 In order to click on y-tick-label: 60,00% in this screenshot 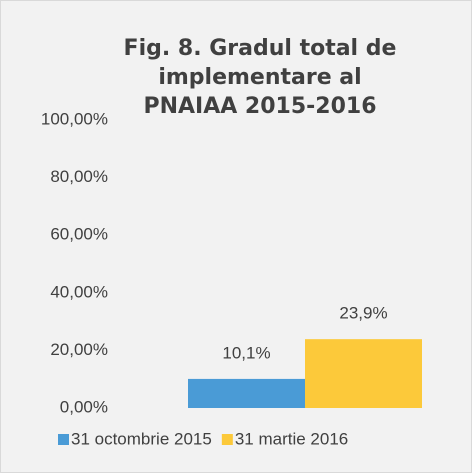, I will do `click(79, 234)`.